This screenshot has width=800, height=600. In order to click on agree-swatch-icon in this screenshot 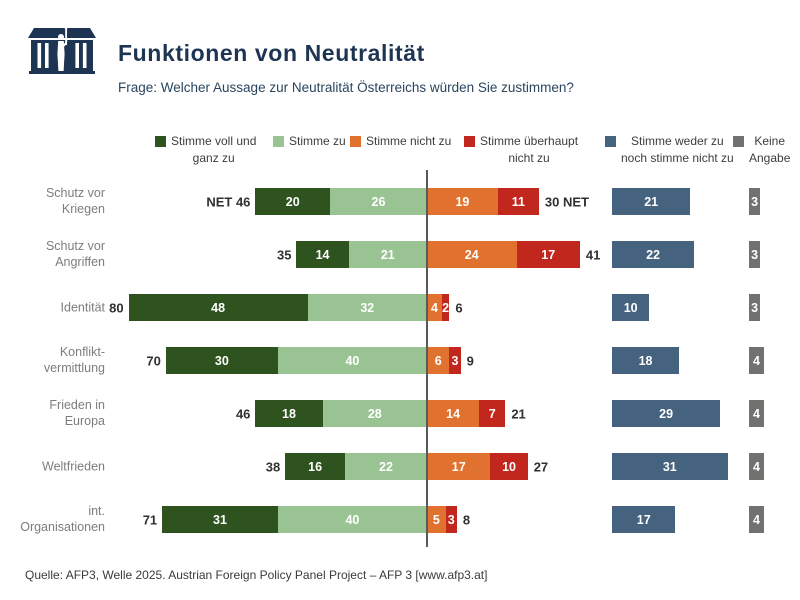, I will do `click(278, 141)`.